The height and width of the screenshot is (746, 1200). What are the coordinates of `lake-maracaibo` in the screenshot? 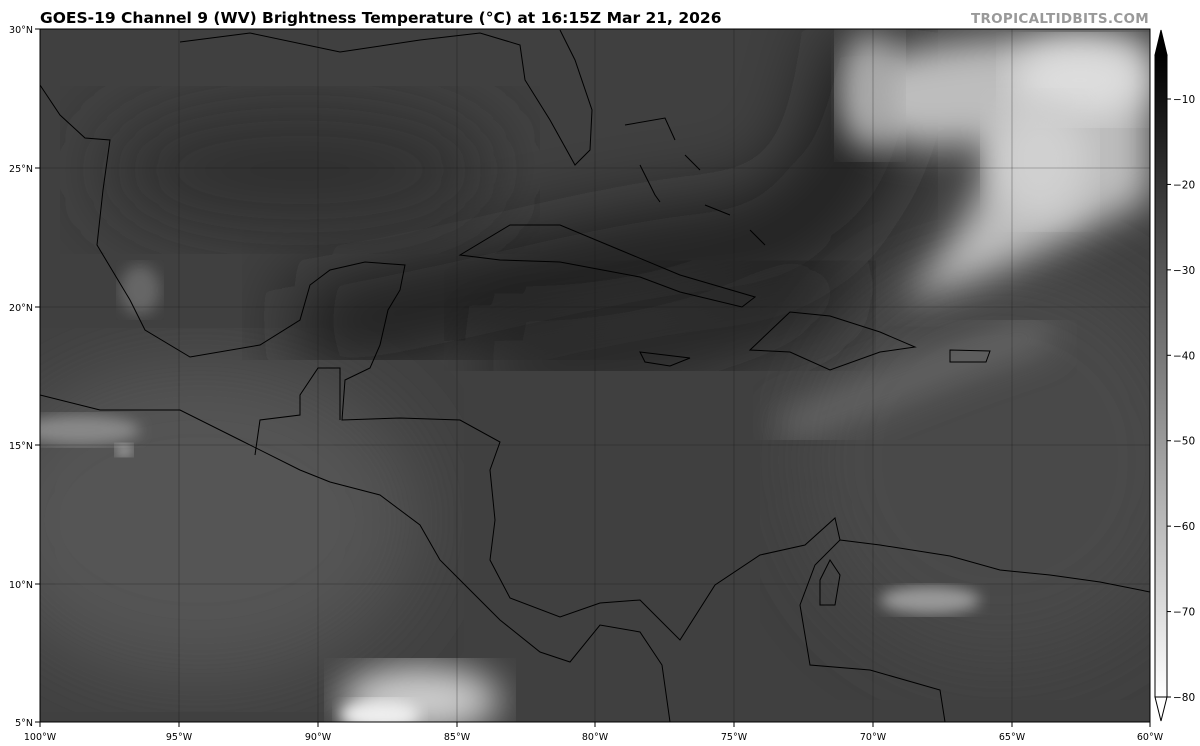 It's located at (830, 582).